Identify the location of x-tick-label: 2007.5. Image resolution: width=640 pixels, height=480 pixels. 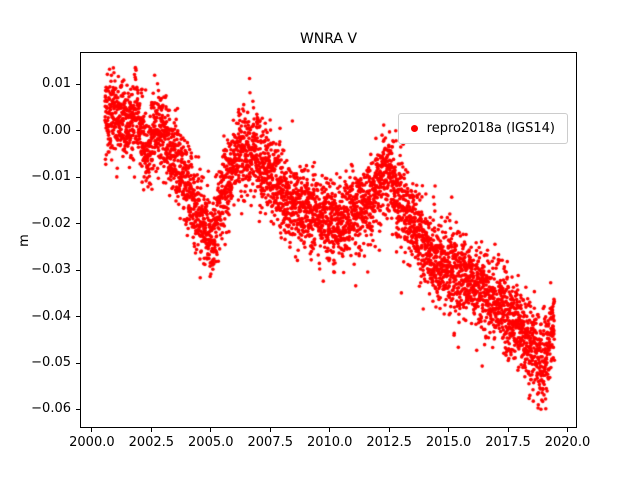
(270, 442).